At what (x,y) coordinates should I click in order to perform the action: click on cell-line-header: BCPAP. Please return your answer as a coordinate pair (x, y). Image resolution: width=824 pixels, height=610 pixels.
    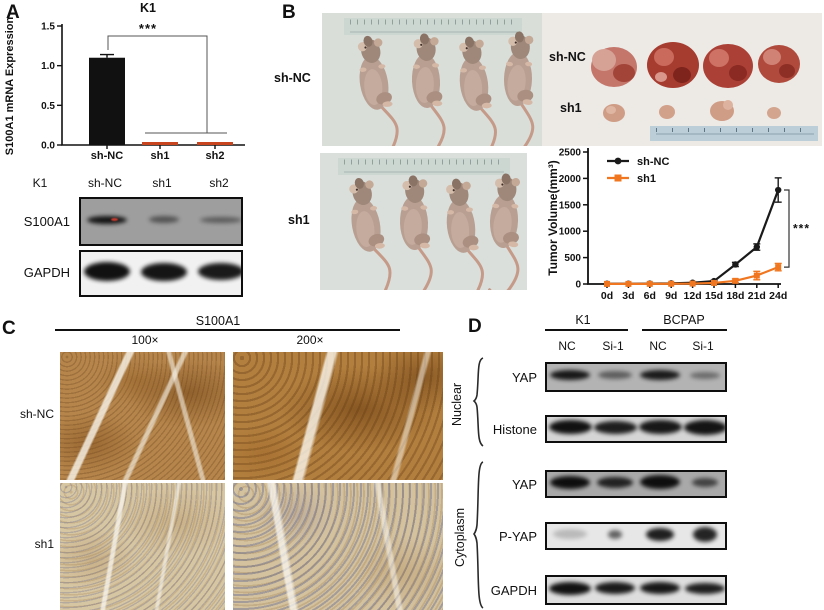
    Looking at the image, I should click on (684, 320).